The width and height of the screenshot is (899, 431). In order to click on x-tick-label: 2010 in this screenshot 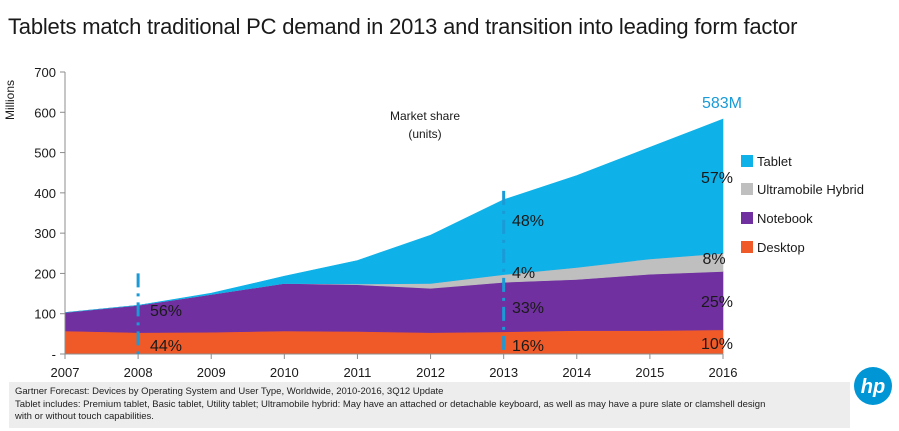, I will do `click(284, 372)`.